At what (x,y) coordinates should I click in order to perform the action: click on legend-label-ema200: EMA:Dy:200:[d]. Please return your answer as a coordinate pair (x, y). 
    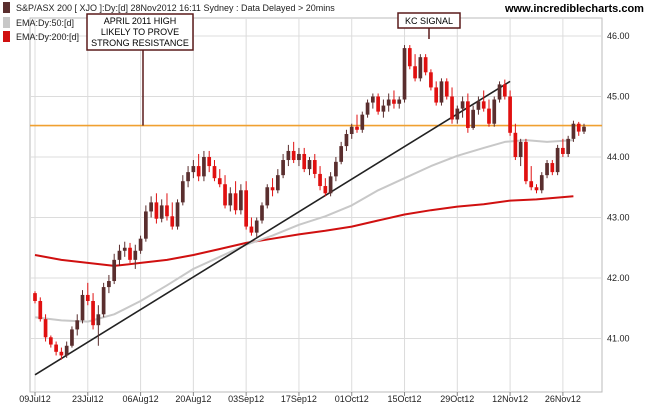
    Looking at the image, I should click on (47, 37).